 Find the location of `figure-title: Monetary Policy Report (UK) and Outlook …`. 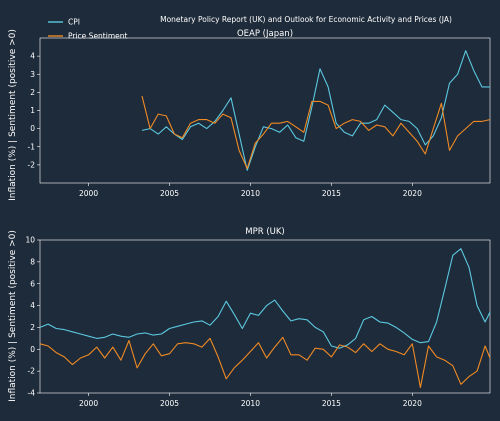

figure-title: Monetary Policy Report (UK) and Outlook … is located at coordinates (306, 19).